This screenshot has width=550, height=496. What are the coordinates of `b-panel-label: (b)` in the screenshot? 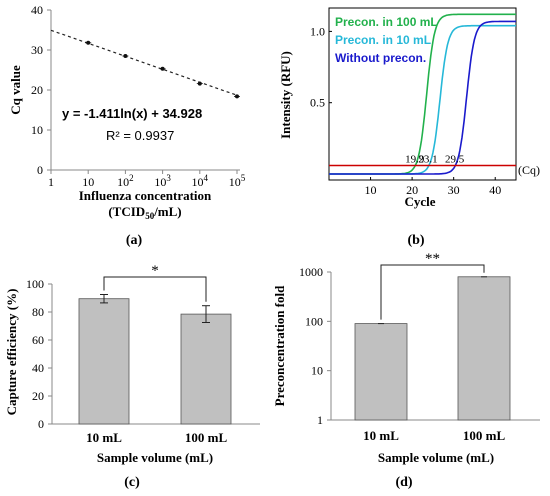 It's located at (415, 240).